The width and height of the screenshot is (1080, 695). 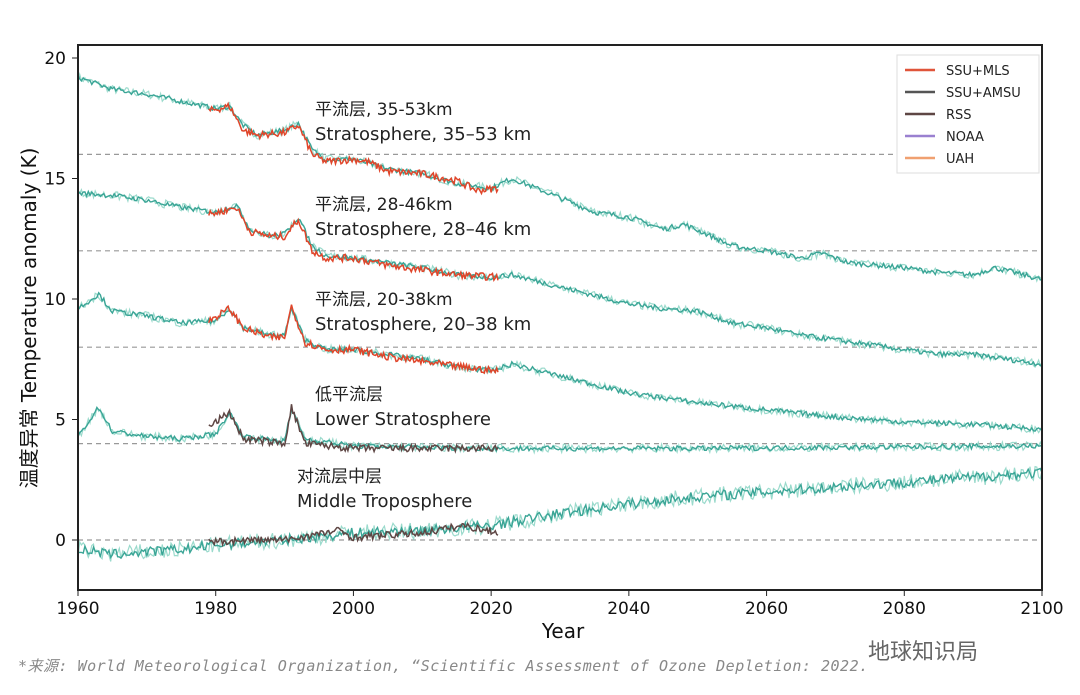 I want to click on panel-label-en: Middle Troposphere, so click(x=384, y=501).